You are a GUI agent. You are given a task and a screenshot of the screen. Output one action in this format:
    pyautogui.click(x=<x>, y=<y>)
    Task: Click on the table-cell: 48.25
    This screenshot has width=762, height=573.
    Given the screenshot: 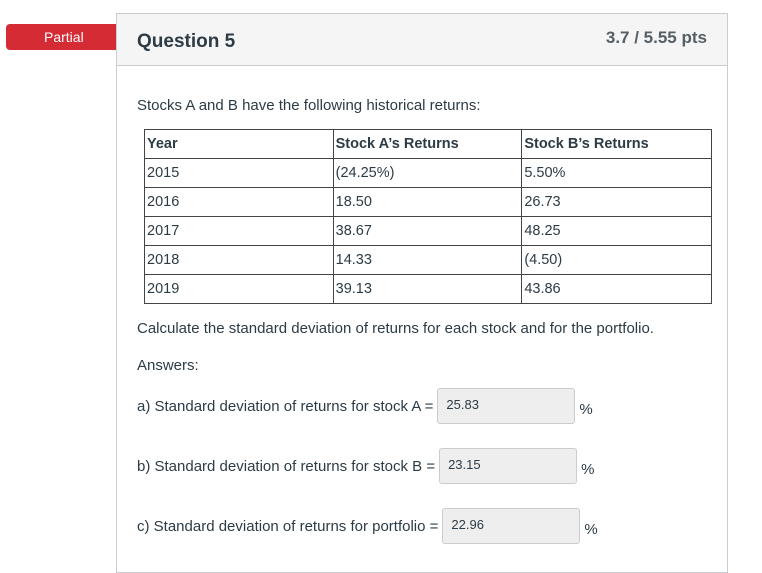 What is the action you would take?
    pyautogui.click(x=616, y=231)
    